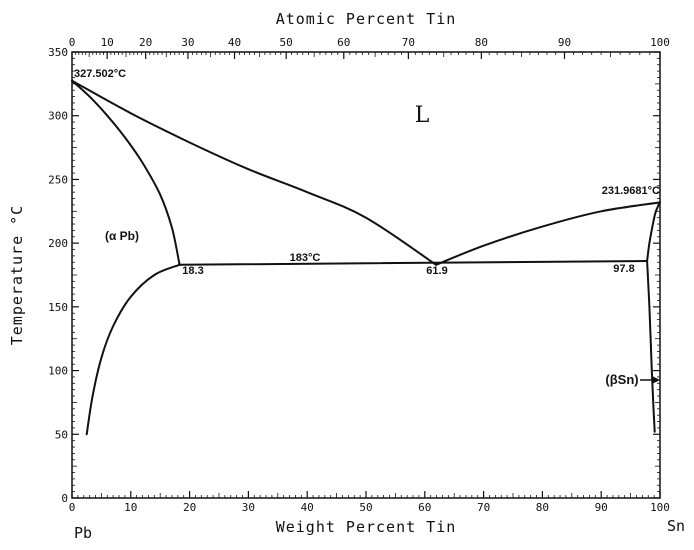 Image resolution: width=694 pixels, height=550 pixels. Describe the element at coordinates (307, 507) in the screenshot. I see `bottom-tick-label: 40` at that location.